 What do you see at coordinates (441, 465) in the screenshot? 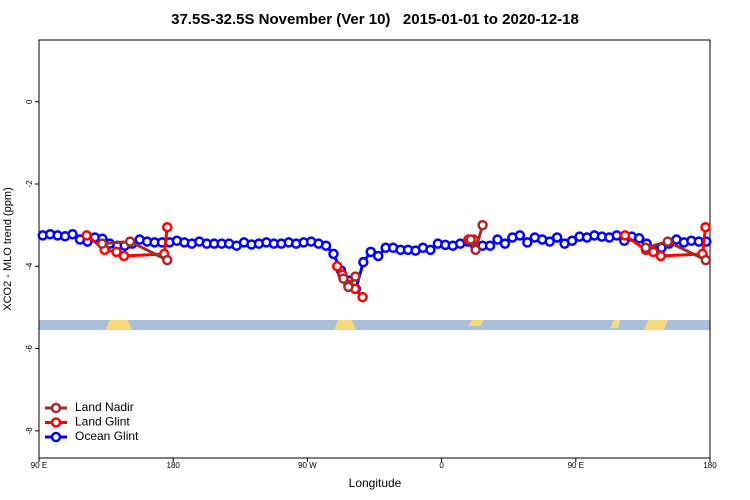
I see `x-tick-label: 0` at bounding box center [441, 465].